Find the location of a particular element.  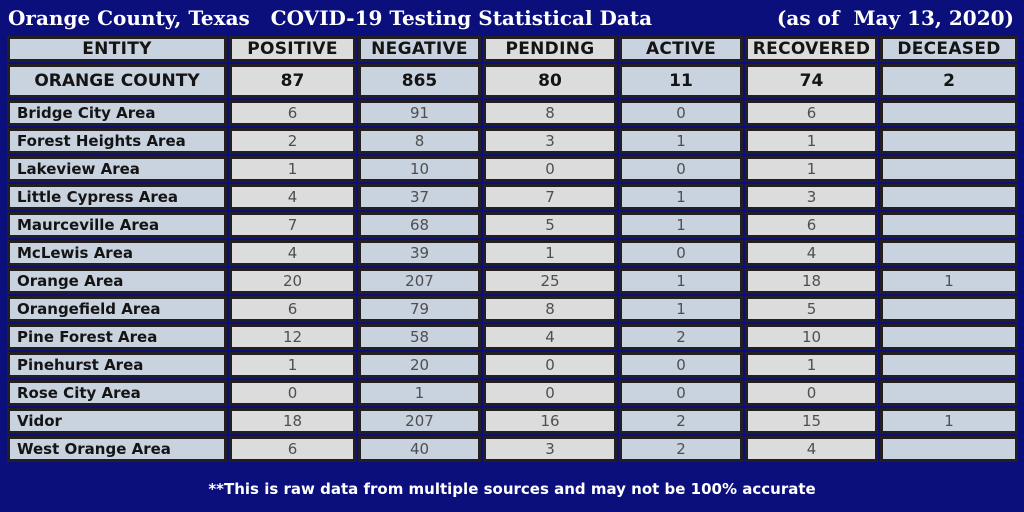

entity-cell: Vidor is located at coordinates (117, 421).